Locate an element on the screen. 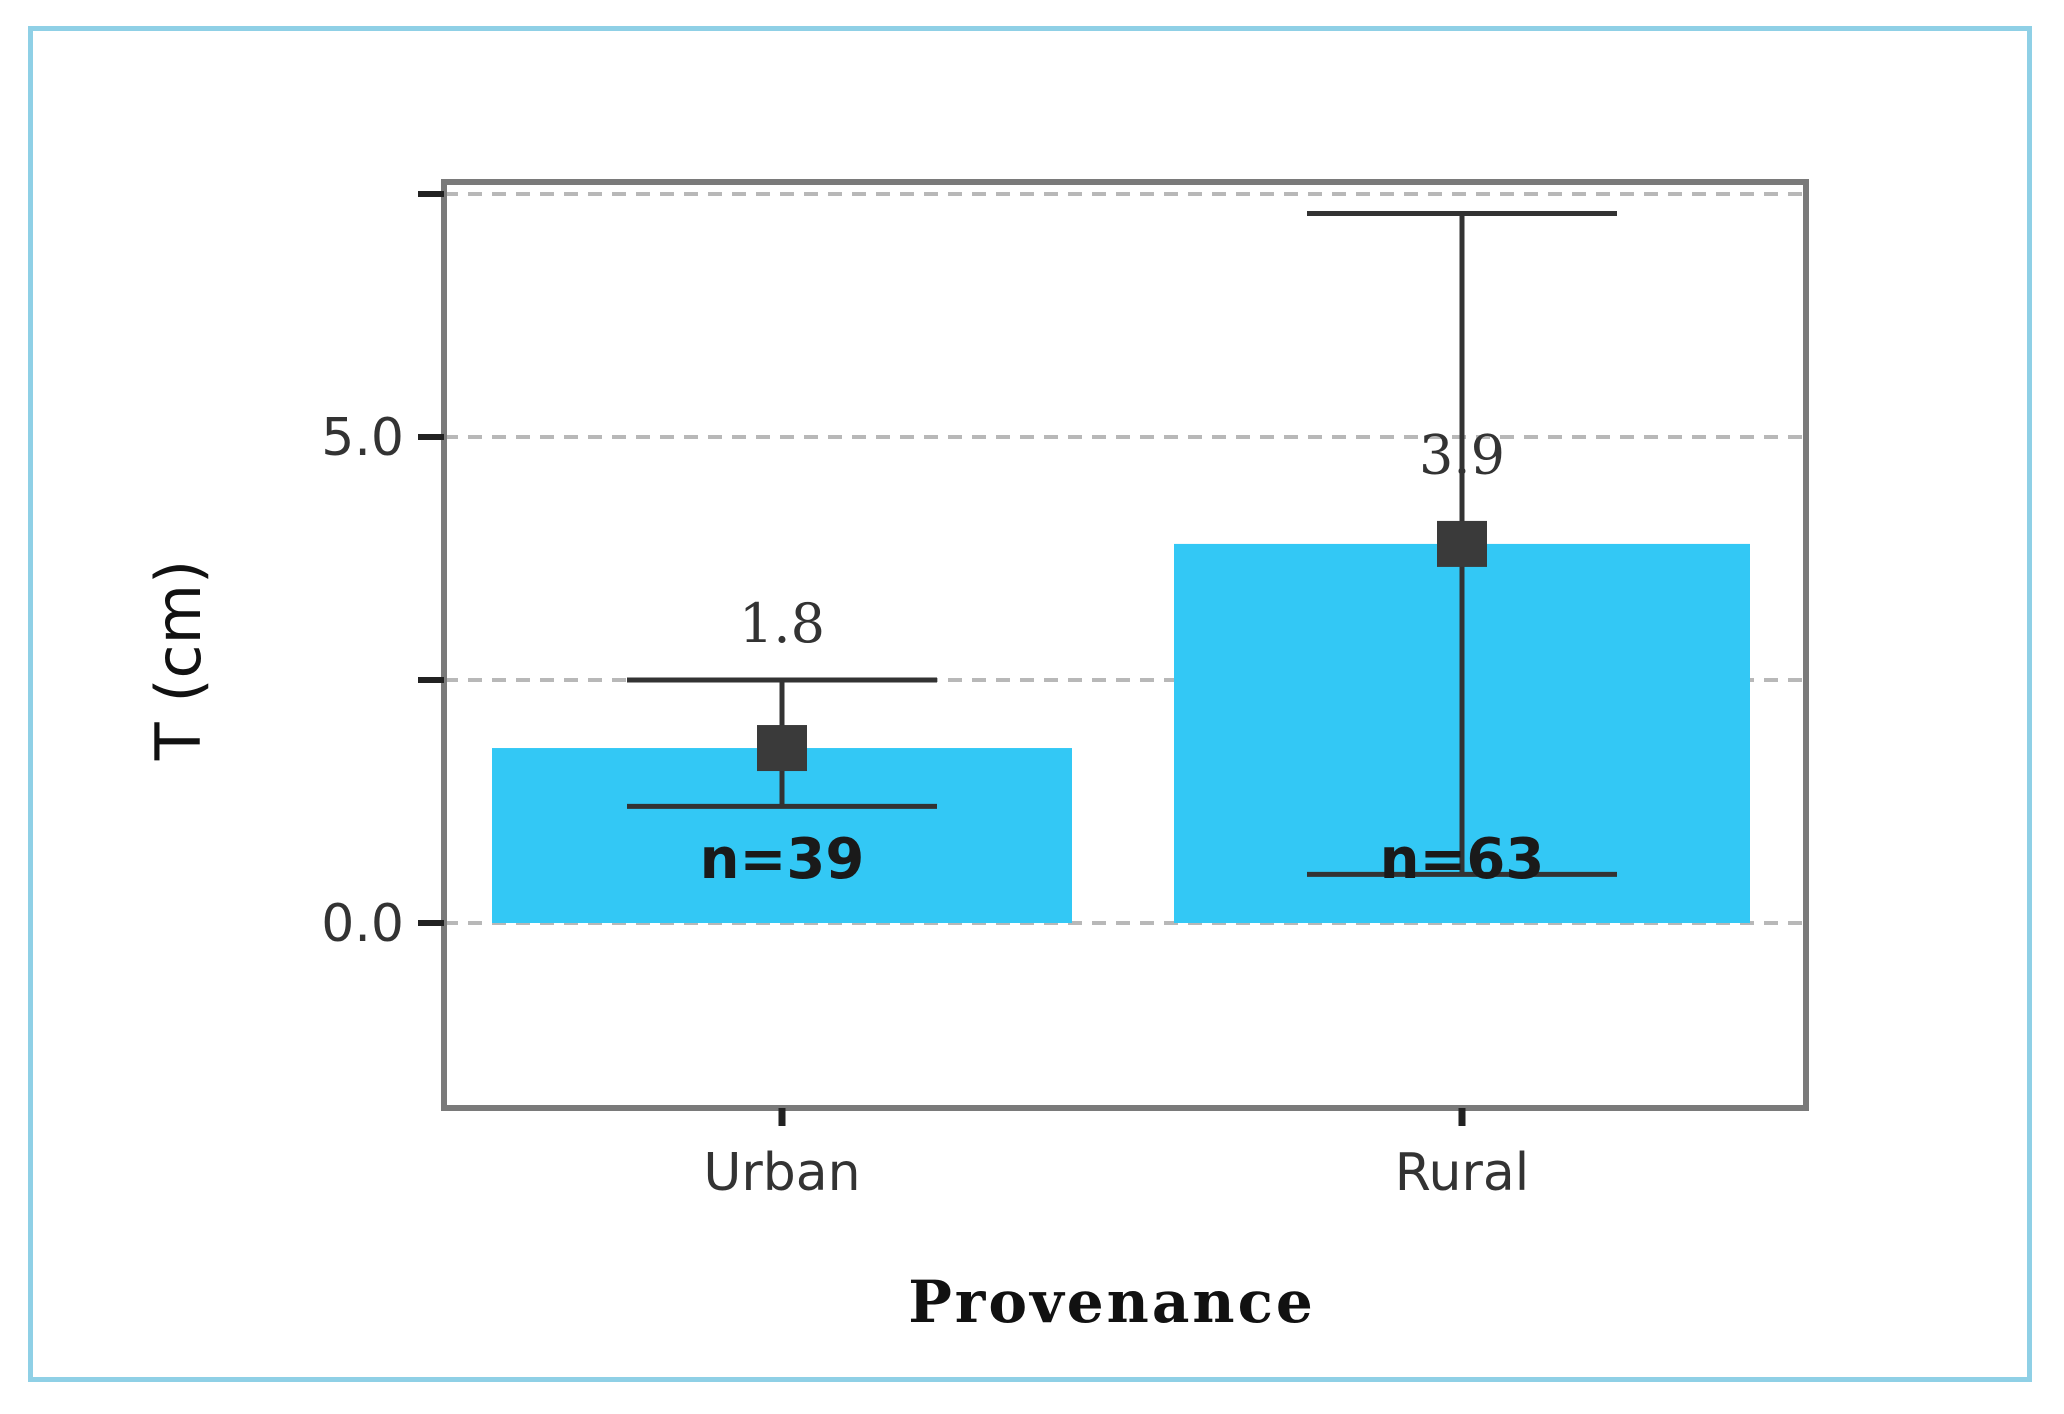 The image size is (2064, 1414). y-axis-label: T (cm) is located at coordinates (178, 660).